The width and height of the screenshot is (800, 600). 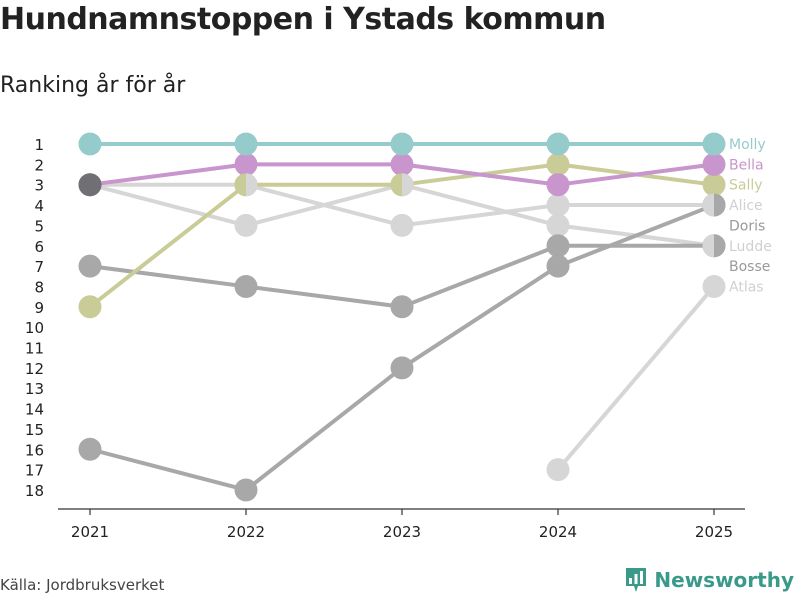 What do you see at coordinates (39, 145) in the screenshot?
I see `y-tick-label: 1` at bounding box center [39, 145].